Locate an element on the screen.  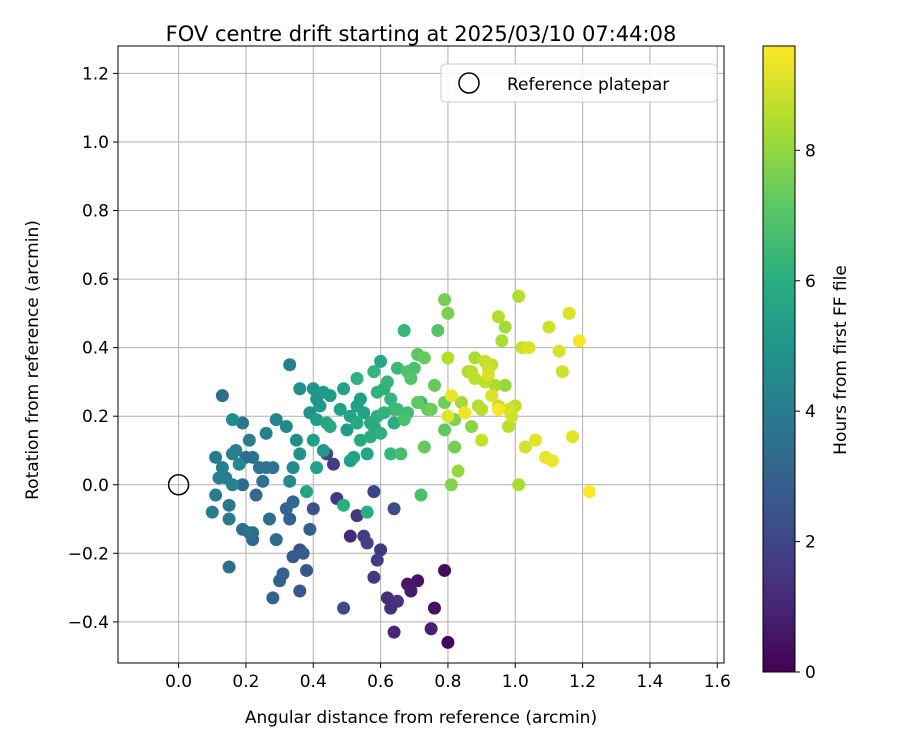
legend-box is located at coordinates (579, 83).